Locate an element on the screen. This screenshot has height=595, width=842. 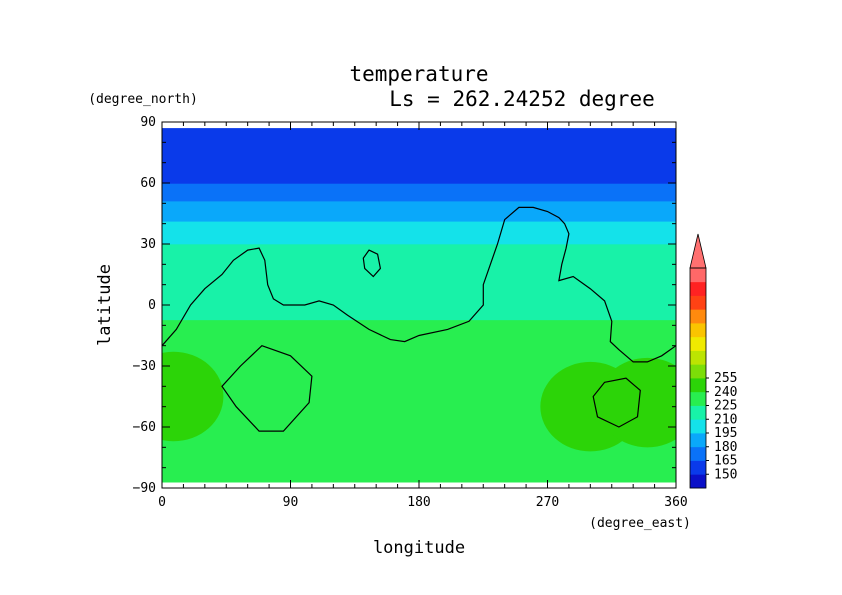
y-axis-label: latitude is located at coordinates (105, 305).